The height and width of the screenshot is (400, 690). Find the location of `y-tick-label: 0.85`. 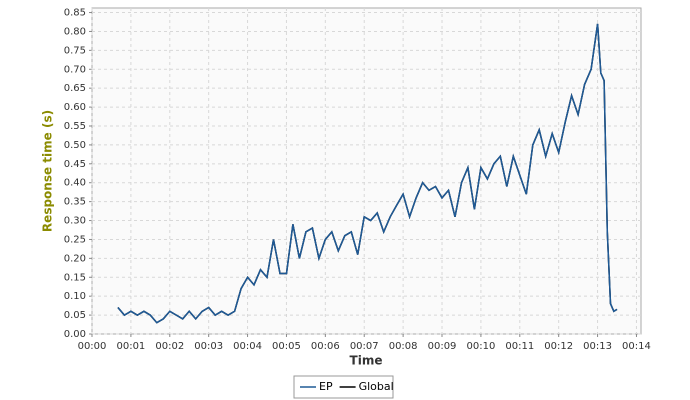

y-tick-label: 0.85 is located at coordinates (75, 13).